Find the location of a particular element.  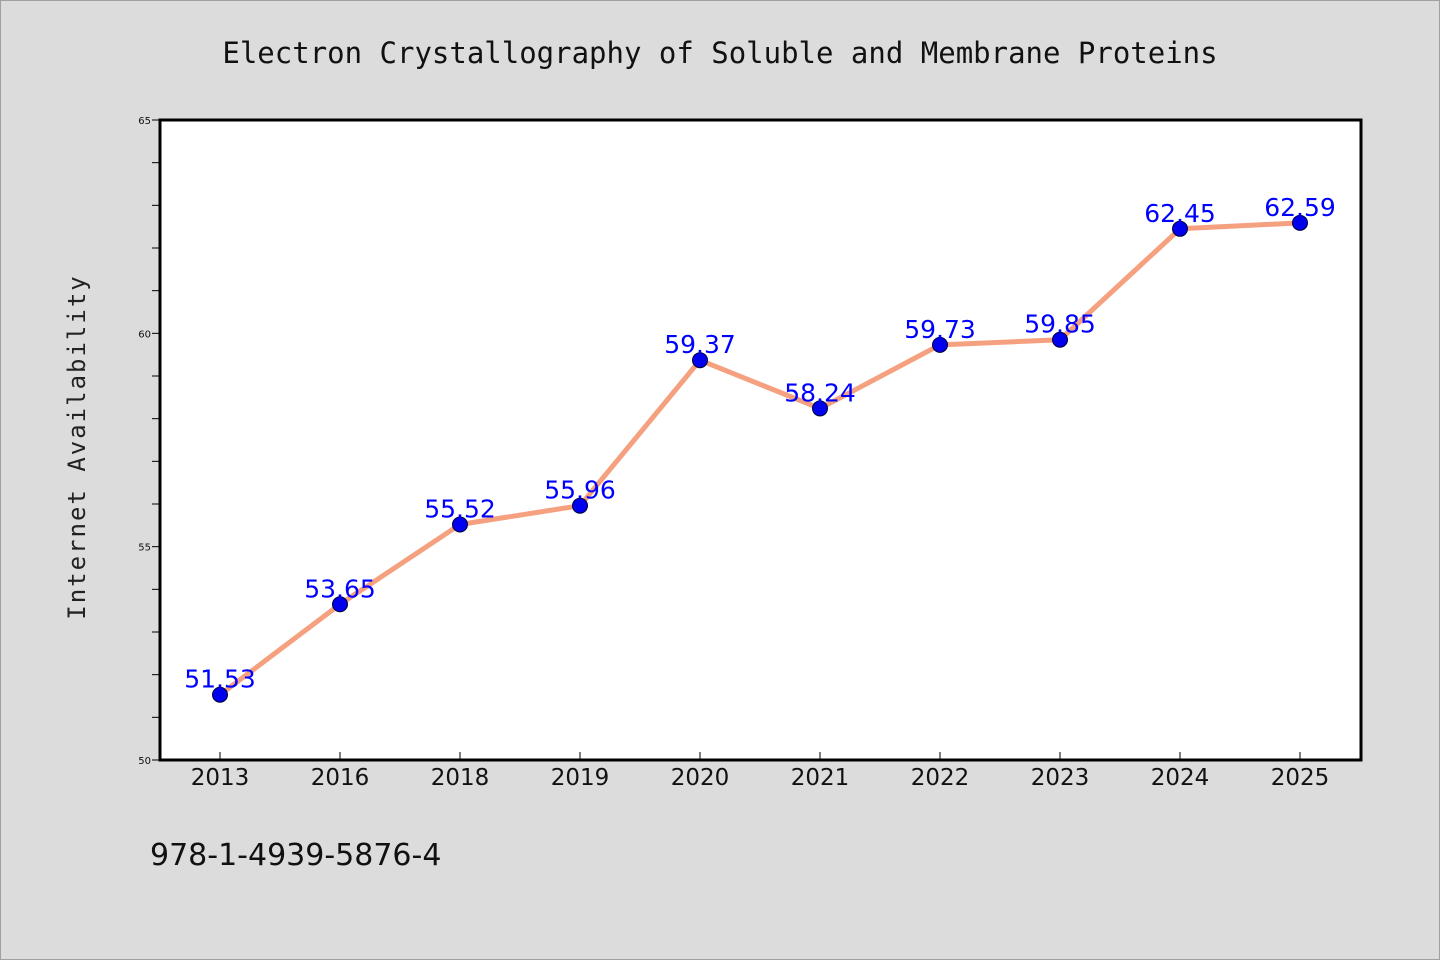

x-tick-label: 2021 is located at coordinates (820, 778).